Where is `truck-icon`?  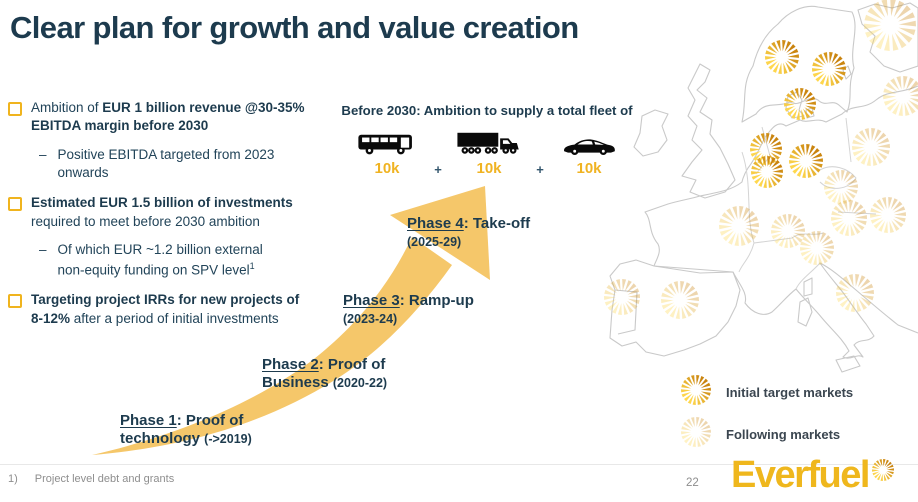
truck-icon is located at coordinates (489, 142).